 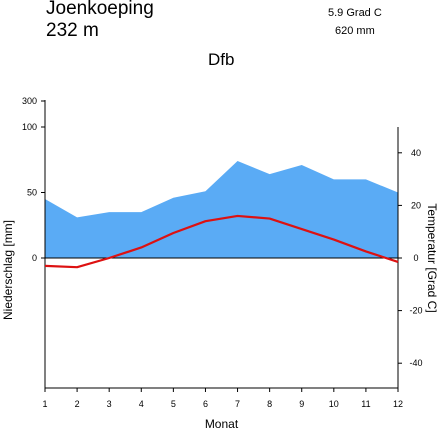 I want to click on left-axis-title: Niederschlag [mm], so click(x=8, y=270).